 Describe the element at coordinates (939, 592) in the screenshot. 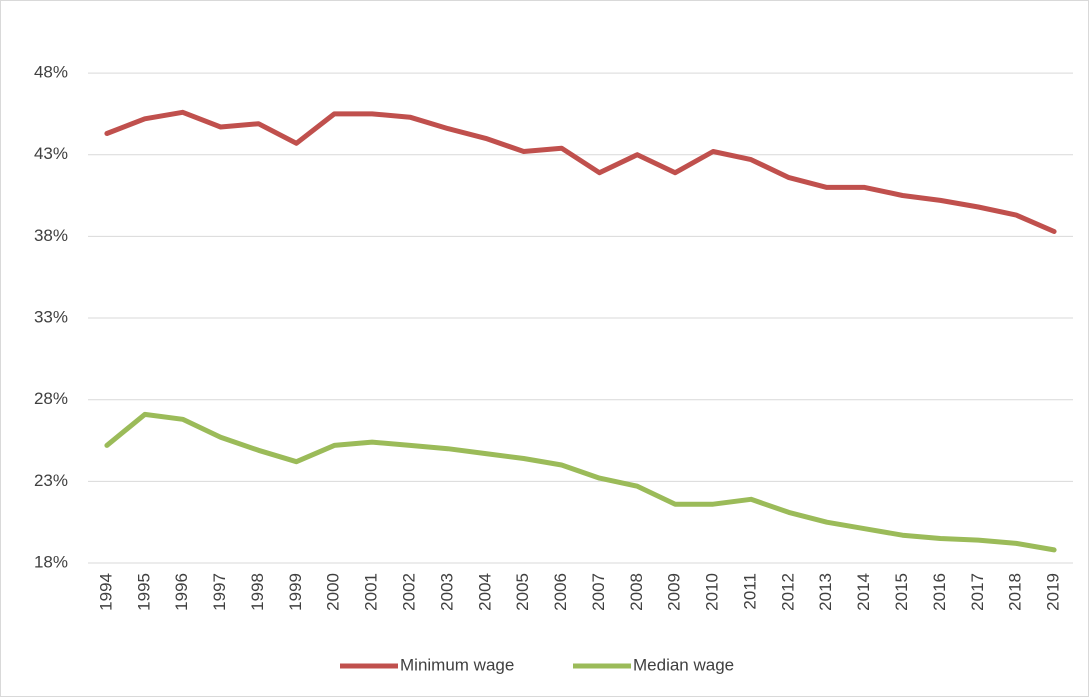

I see `x-tick-label: 2016` at that location.